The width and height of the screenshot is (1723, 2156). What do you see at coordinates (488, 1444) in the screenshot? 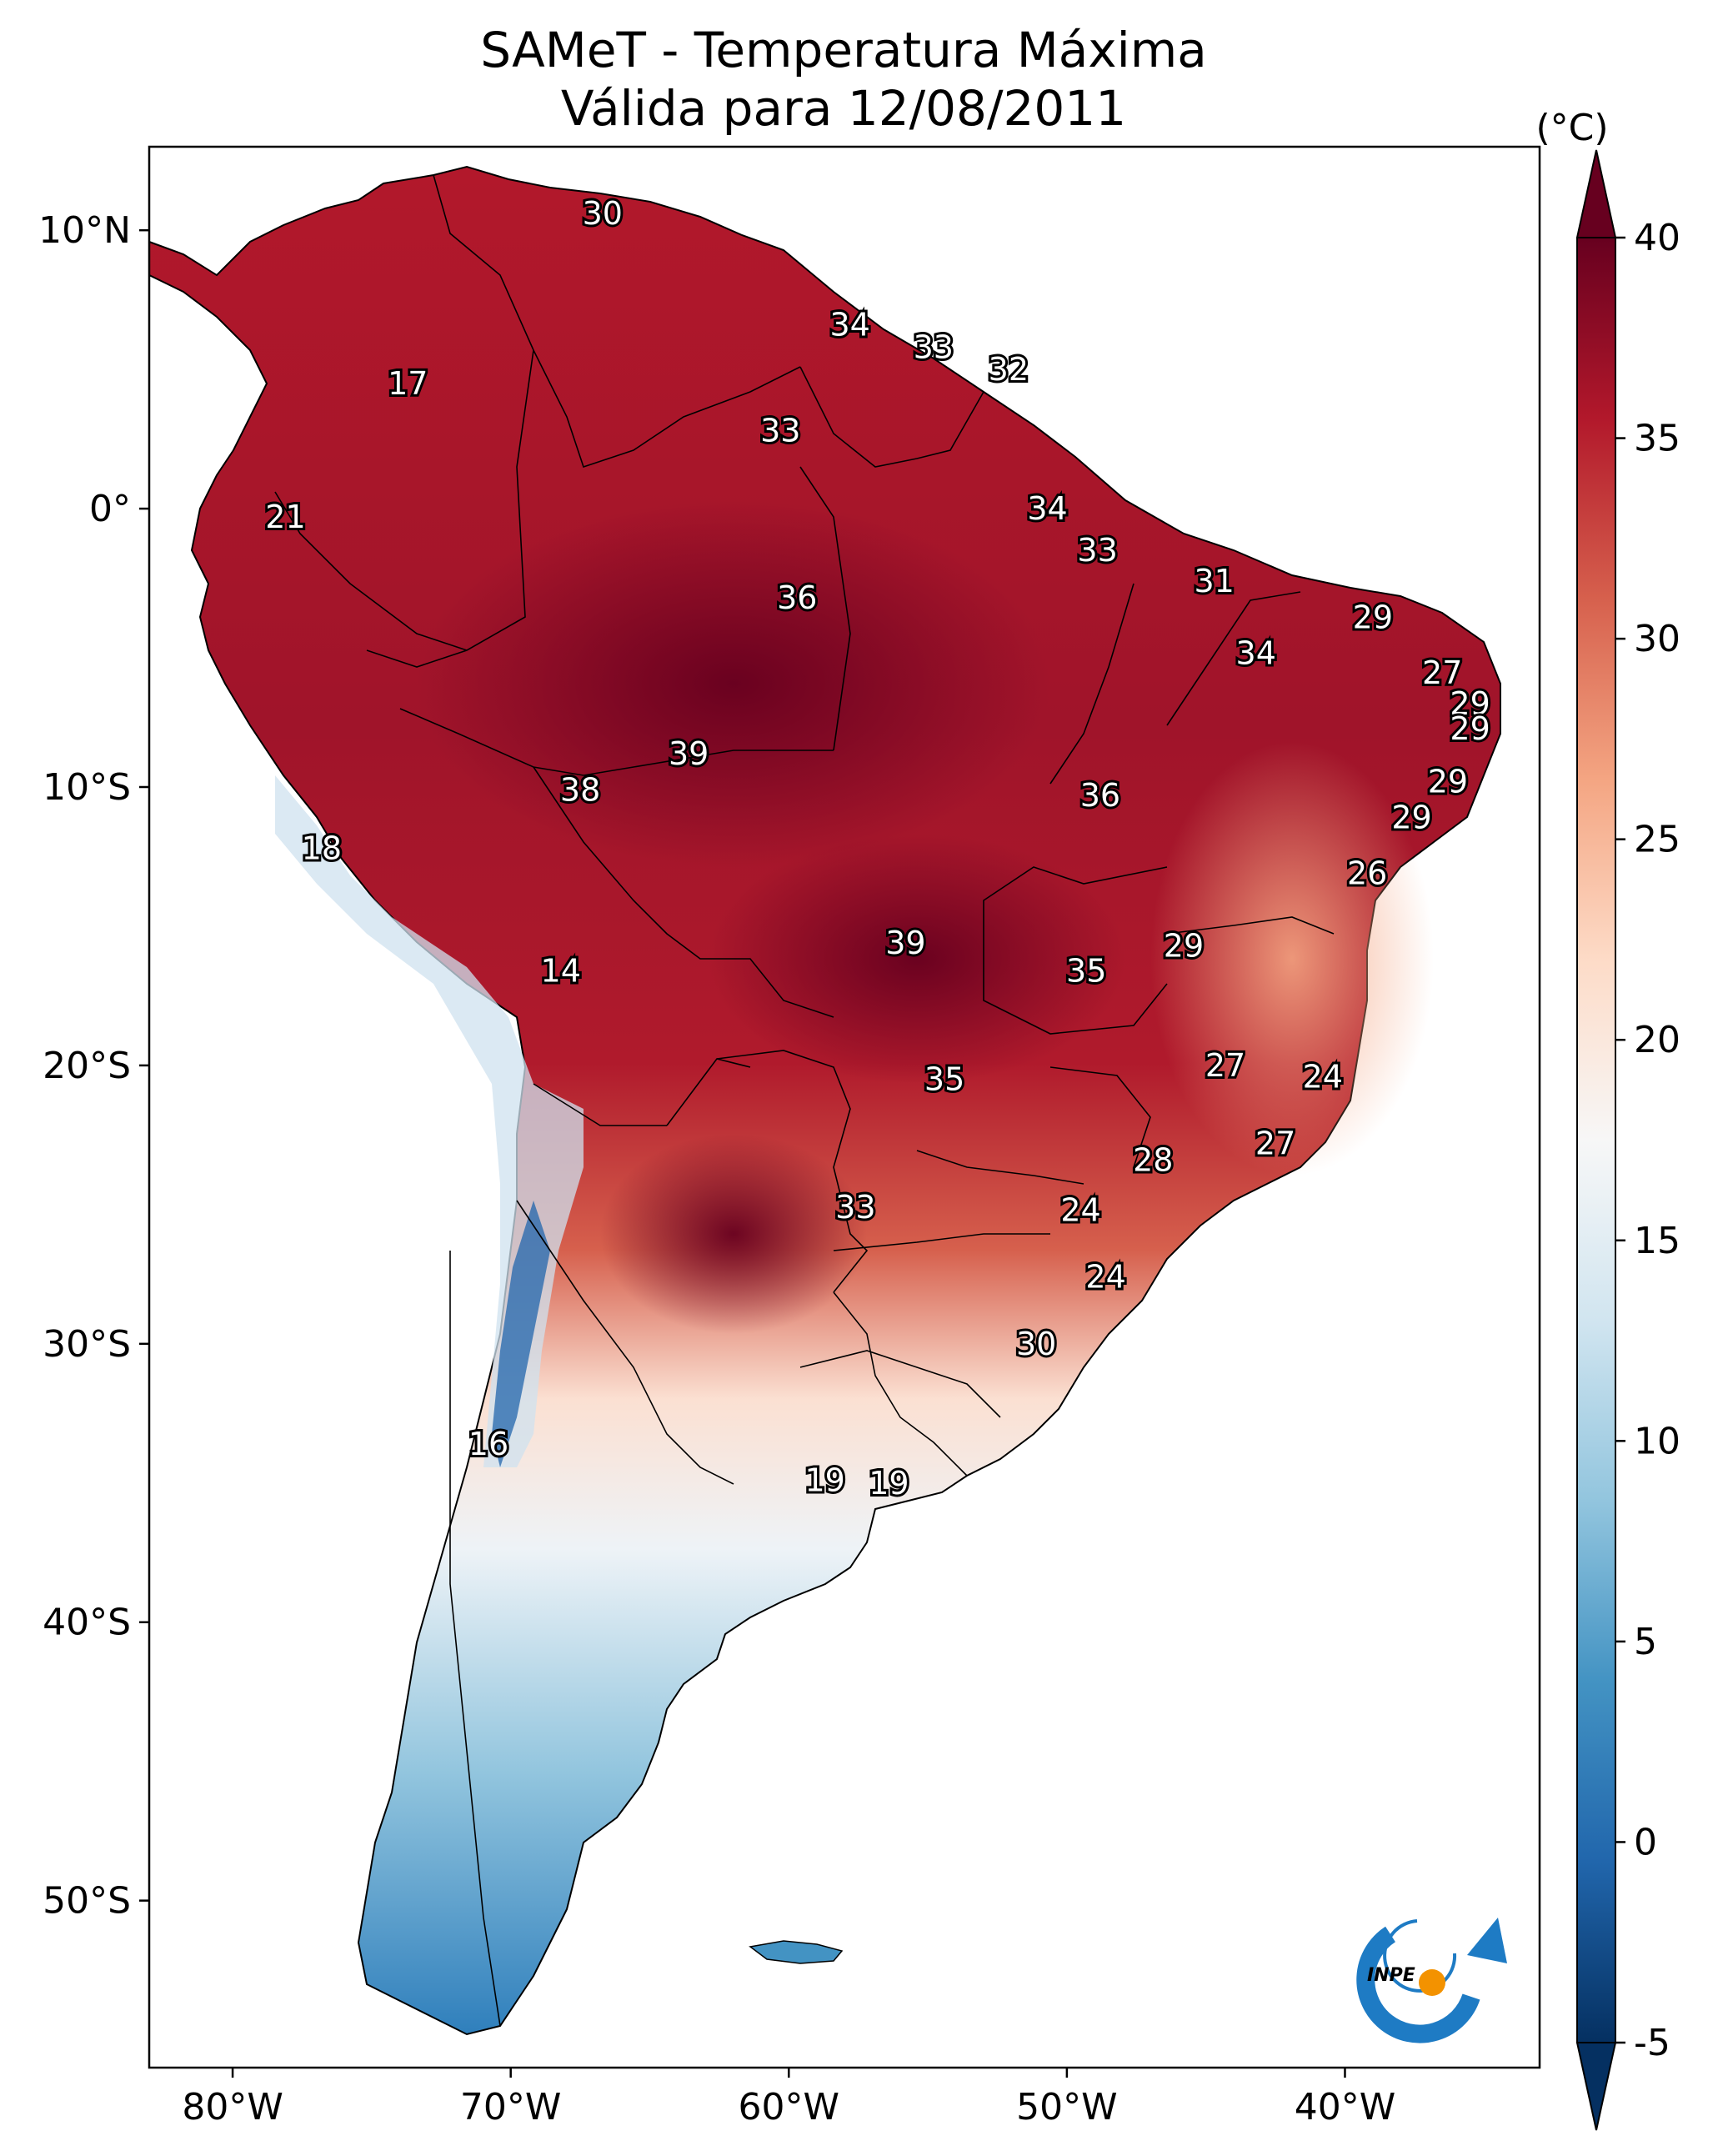
I see `temperature-label: 16` at bounding box center [488, 1444].